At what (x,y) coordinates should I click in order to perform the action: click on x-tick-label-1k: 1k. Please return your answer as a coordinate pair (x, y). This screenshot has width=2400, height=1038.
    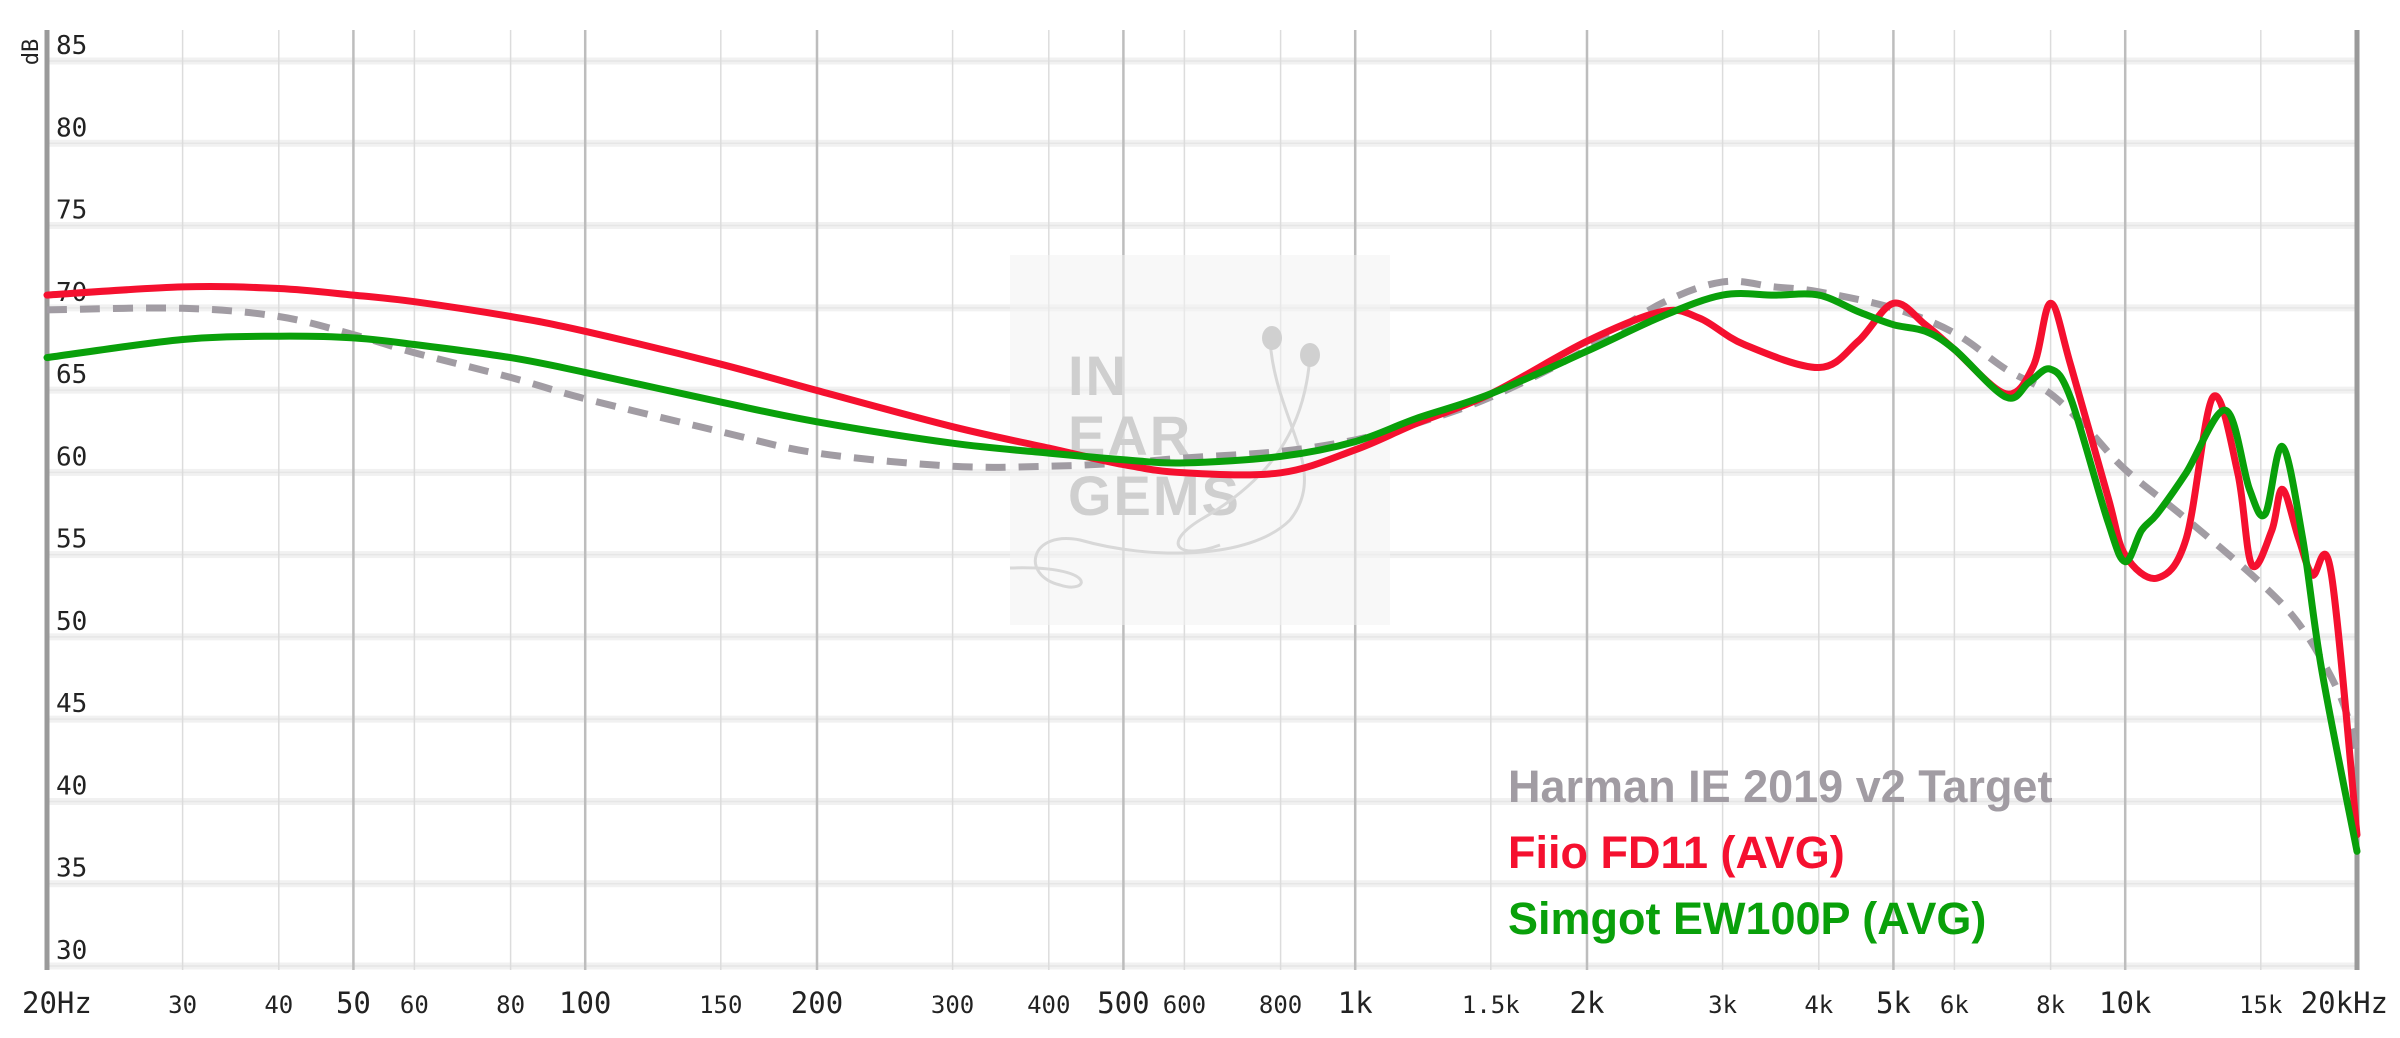
    Looking at the image, I should click on (1355, 1003).